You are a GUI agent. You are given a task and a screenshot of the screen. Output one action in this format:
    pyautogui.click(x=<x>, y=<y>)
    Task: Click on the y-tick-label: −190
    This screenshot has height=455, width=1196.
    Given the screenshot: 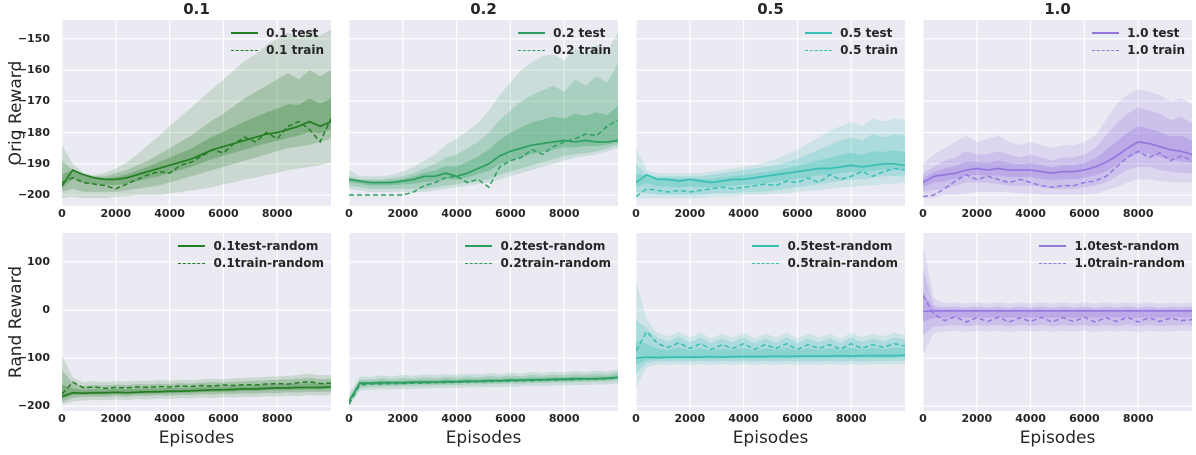 What is the action you would take?
    pyautogui.click(x=33, y=163)
    